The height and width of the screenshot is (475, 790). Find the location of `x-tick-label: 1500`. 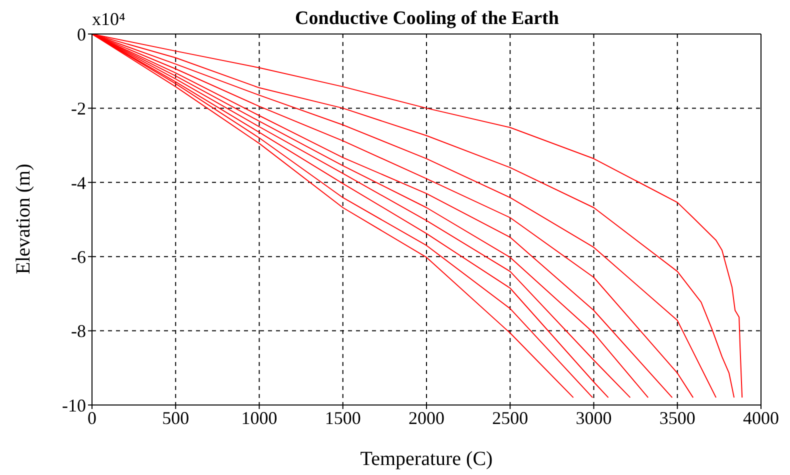

x-tick-label: 1500 is located at coordinates (342, 418).